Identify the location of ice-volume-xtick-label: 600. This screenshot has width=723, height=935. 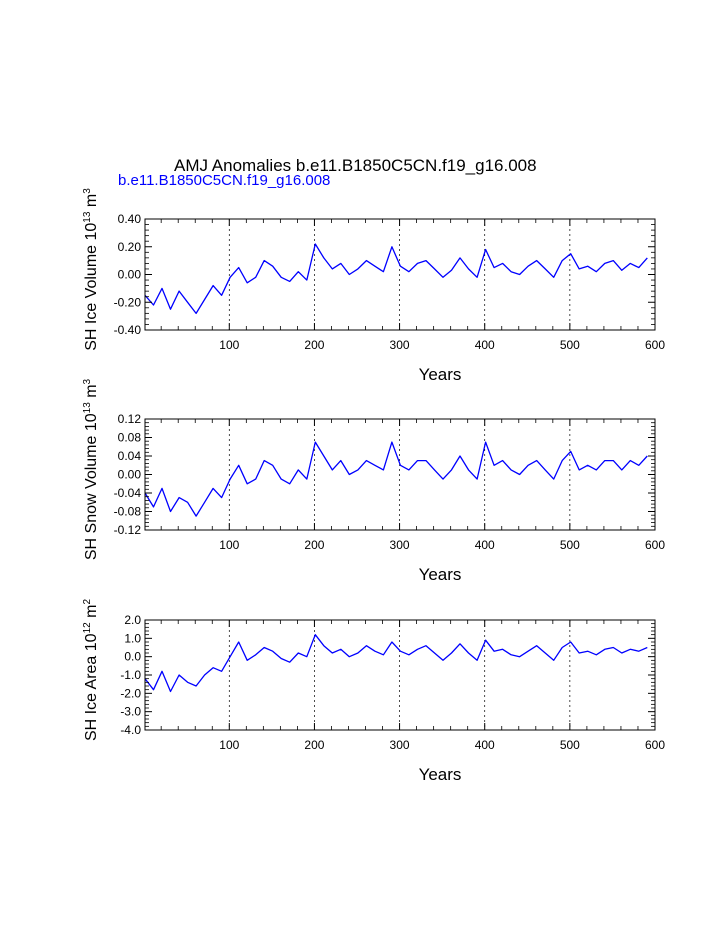
(655, 345).